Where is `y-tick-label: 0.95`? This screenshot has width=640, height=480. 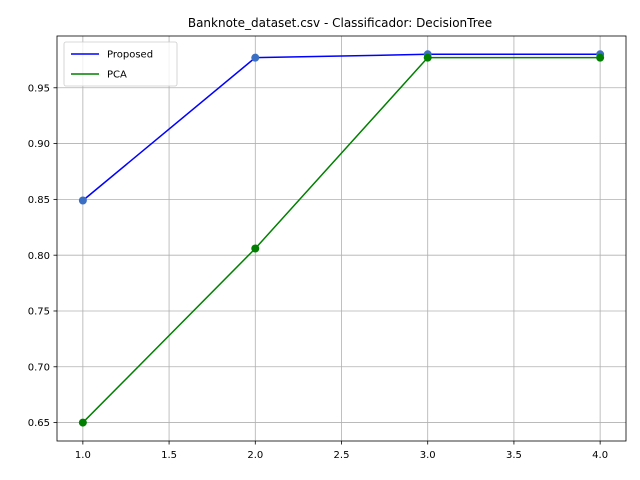 y-tick-label: 0.95 is located at coordinates (39, 88).